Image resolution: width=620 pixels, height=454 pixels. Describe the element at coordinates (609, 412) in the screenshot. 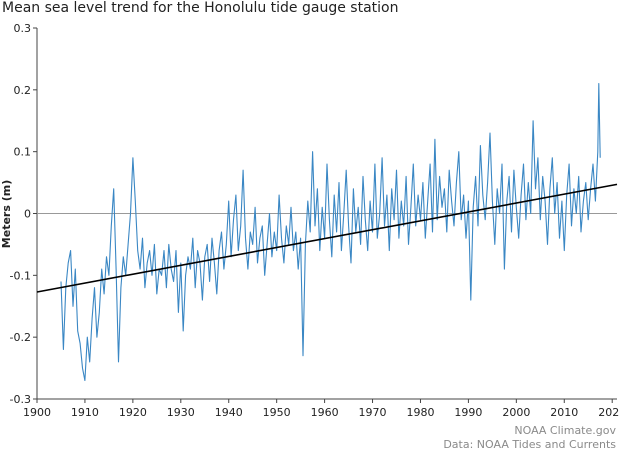

I see `x-tick-label: 2020` at that location.